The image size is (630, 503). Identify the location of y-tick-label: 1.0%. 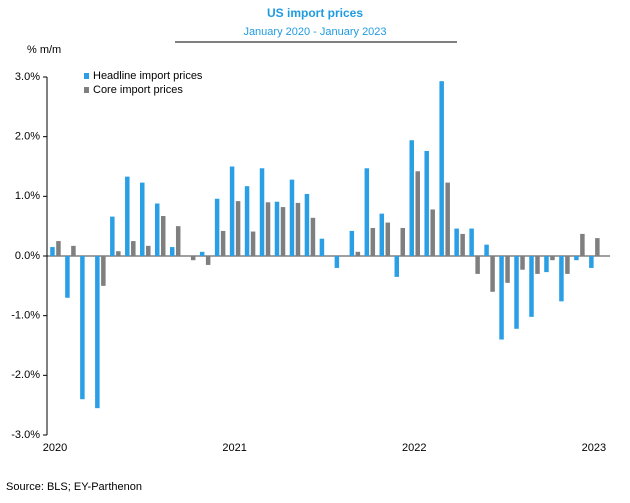
(27, 196).